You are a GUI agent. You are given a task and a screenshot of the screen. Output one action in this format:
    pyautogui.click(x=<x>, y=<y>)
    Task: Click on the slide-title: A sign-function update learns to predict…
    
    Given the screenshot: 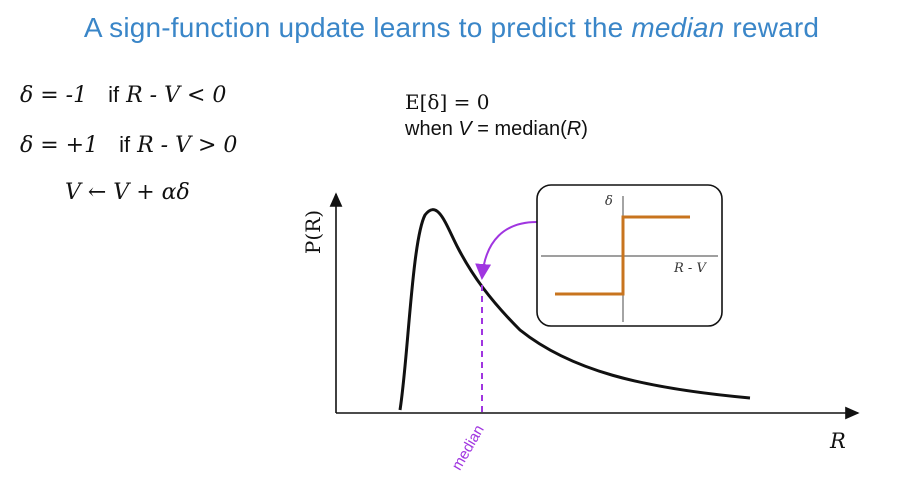 What is the action you would take?
    pyautogui.click(x=451, y=28)
    